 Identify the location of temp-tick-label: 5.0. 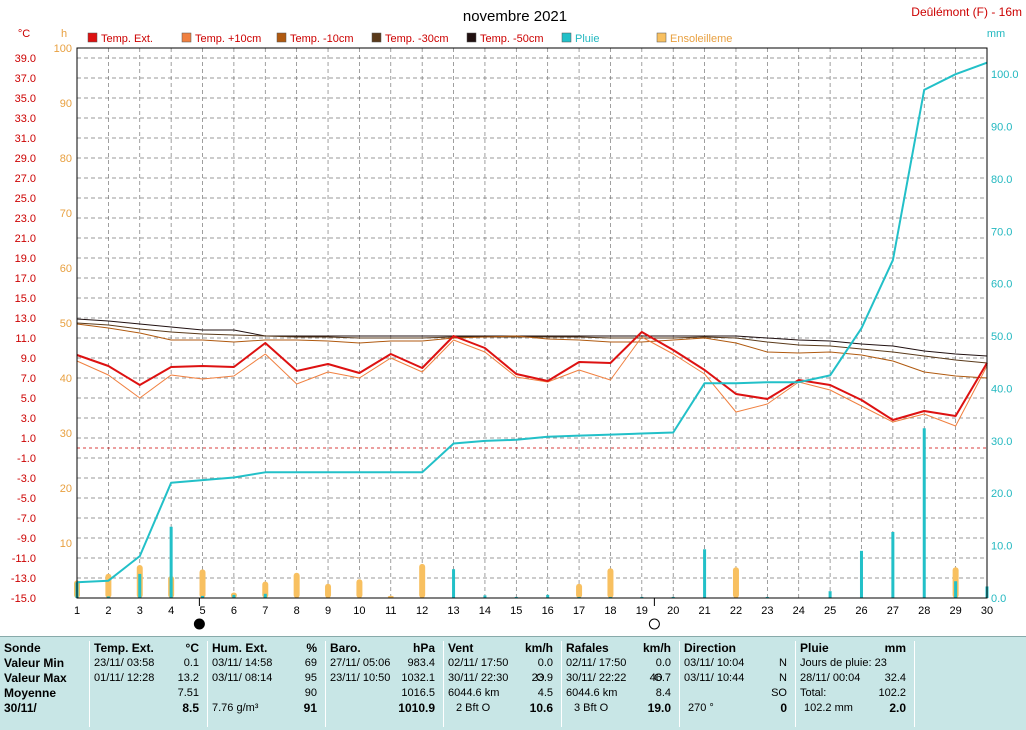
(28, 399).